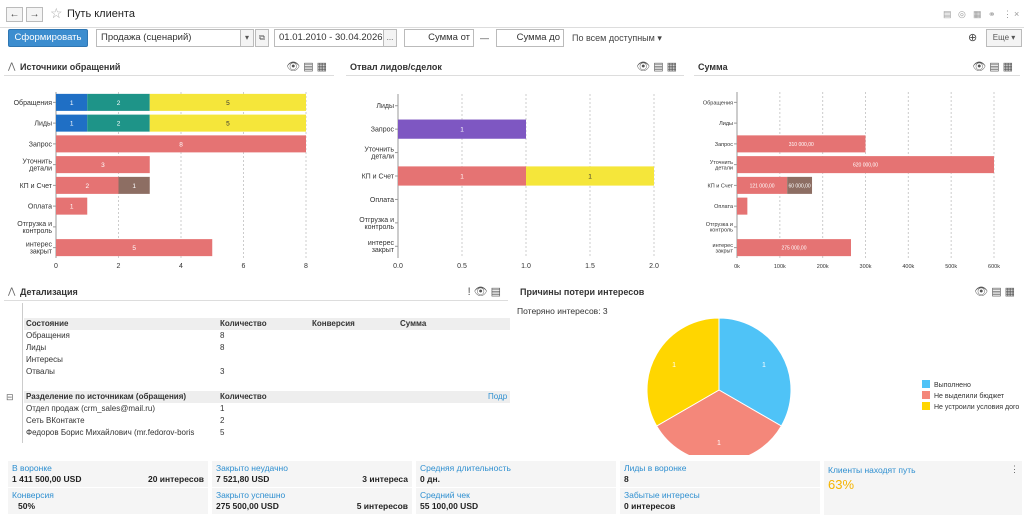  What do you see at coordinates (44, 359) in the screenshot?
I see `table-row: Интересы` at bounding box center [44, 359].